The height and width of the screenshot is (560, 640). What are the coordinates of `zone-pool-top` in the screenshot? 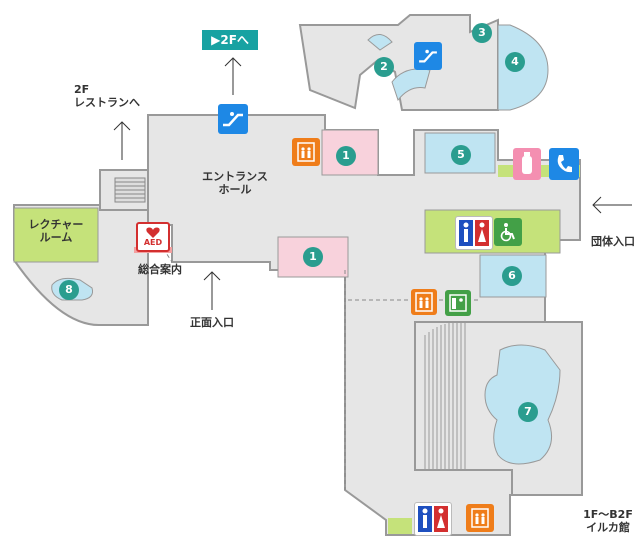 It's located at (380, 42).